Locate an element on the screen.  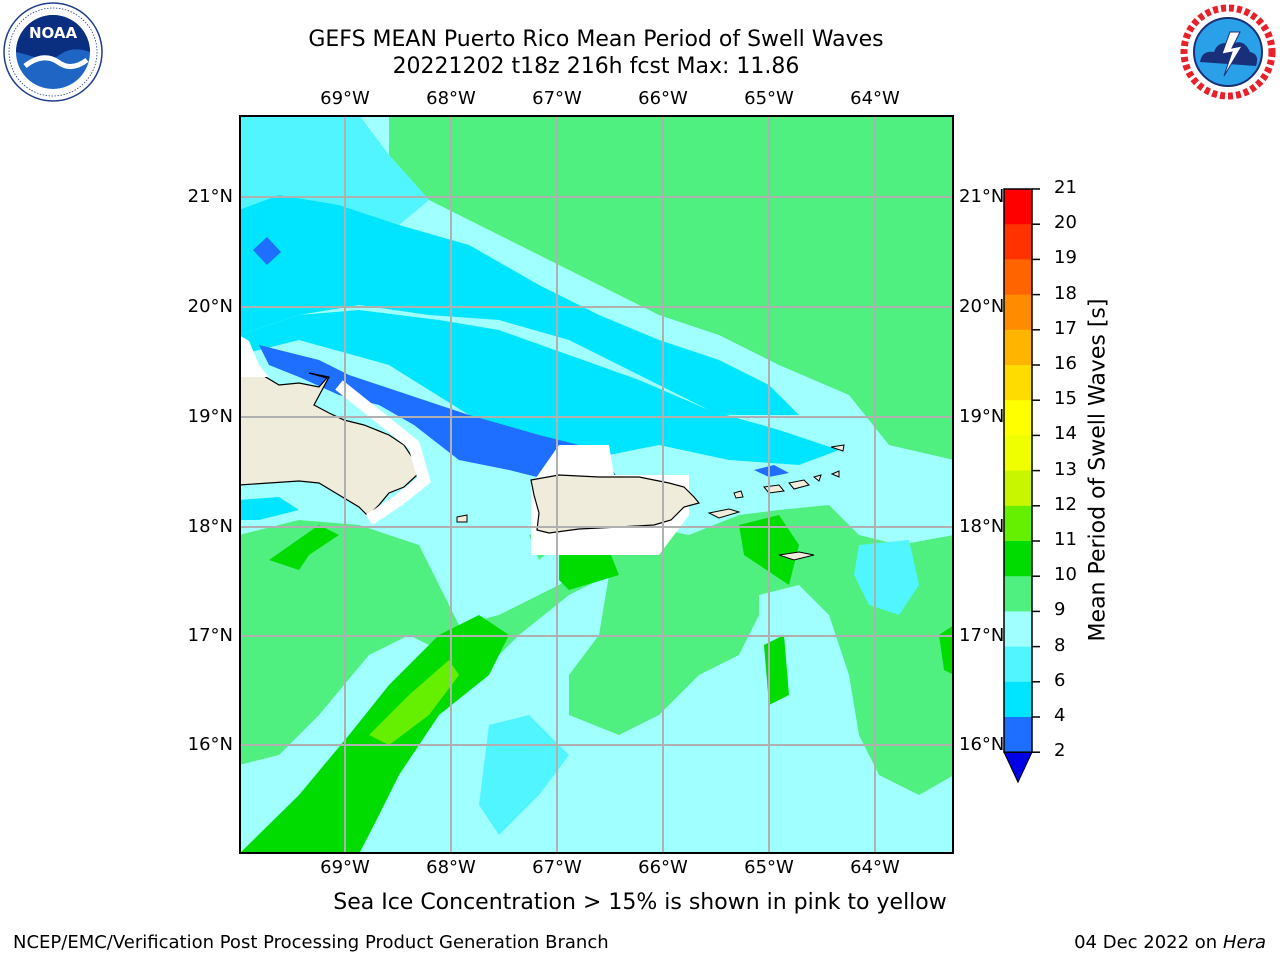
colorbar-tick-label: 4 is located at coordinates (1060, 715).